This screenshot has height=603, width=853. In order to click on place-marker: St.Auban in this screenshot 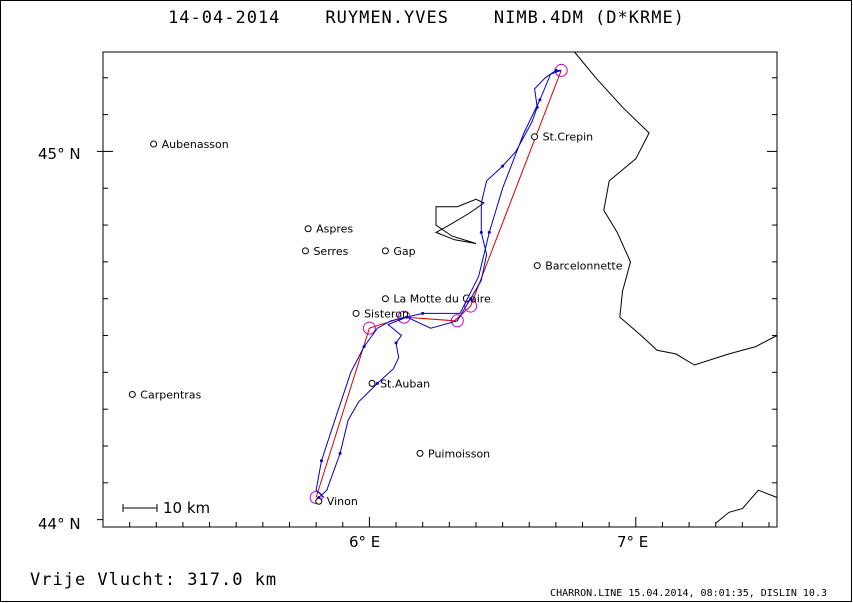, I will do `click(399, 383)`.